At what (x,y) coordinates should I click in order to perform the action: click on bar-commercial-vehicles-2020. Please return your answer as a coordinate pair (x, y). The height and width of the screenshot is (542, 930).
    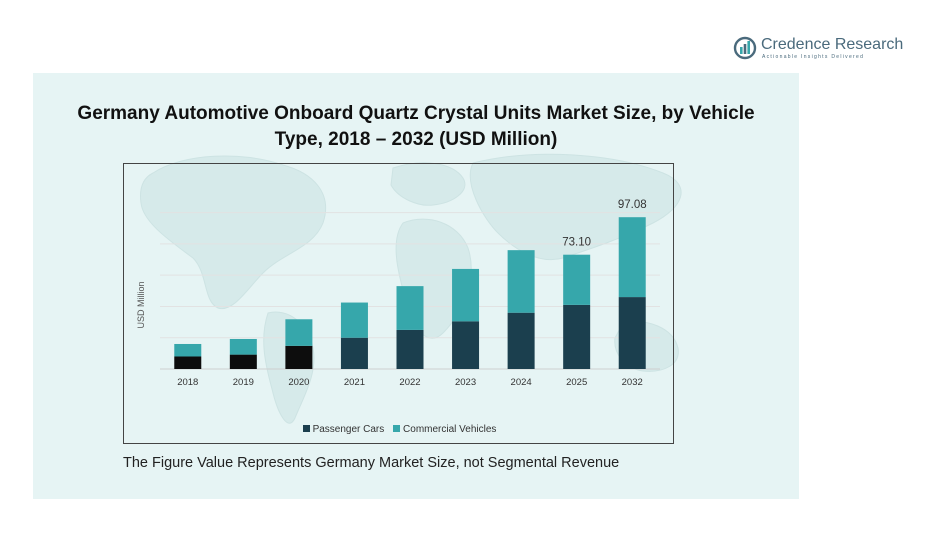
    Looking at the image, I should click on (299, 332).